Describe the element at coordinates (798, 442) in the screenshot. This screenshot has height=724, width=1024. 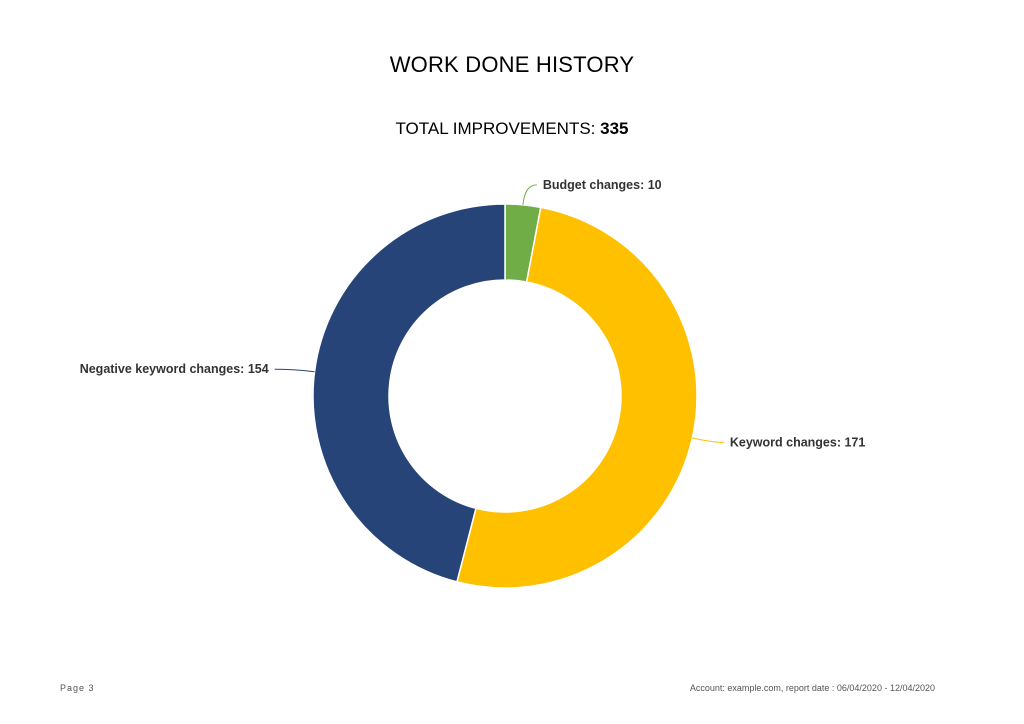
I see `data-label-keyword-changes: Keyword changes: 171` at that location.